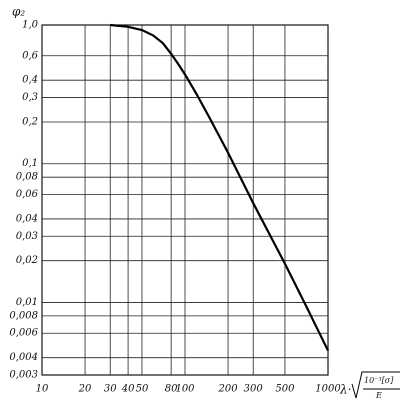 The height and width of the screenshot is (418, 404). What do you see at coordinates (27, 302) in the screenshot?
I see `y-tick-label: 0,01` at bounding box center [27, 302].